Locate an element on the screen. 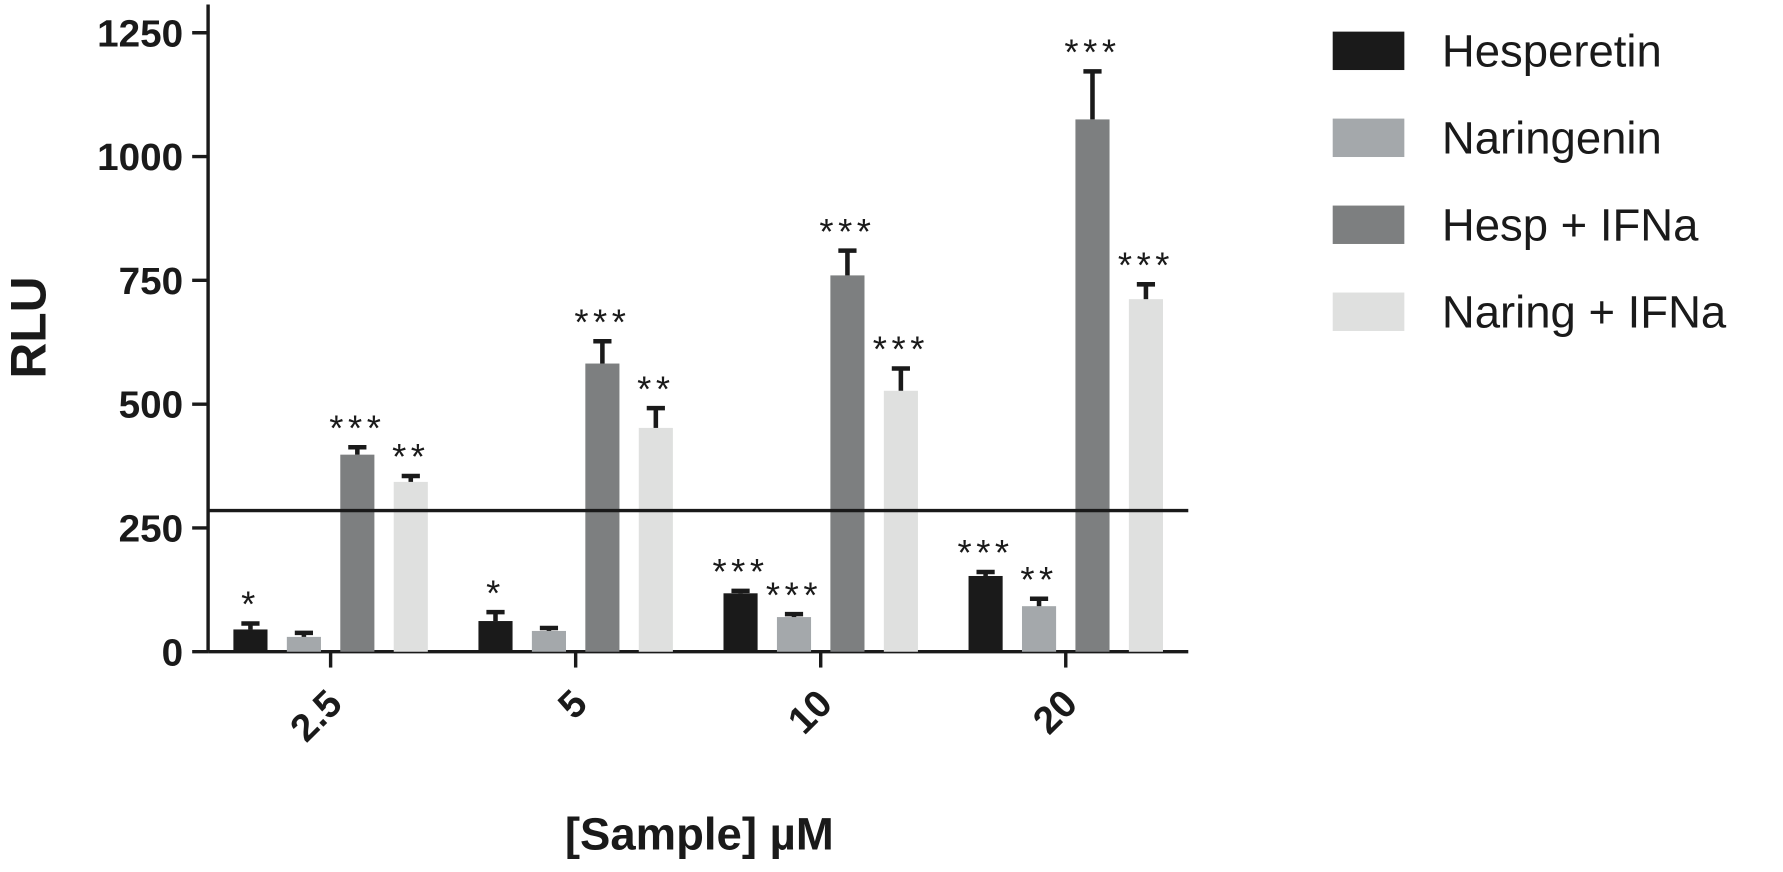 Image resolution: width=1783 pixels, height=872 pixels. x-tick-label: 10 is located at coordinates (810, 712).